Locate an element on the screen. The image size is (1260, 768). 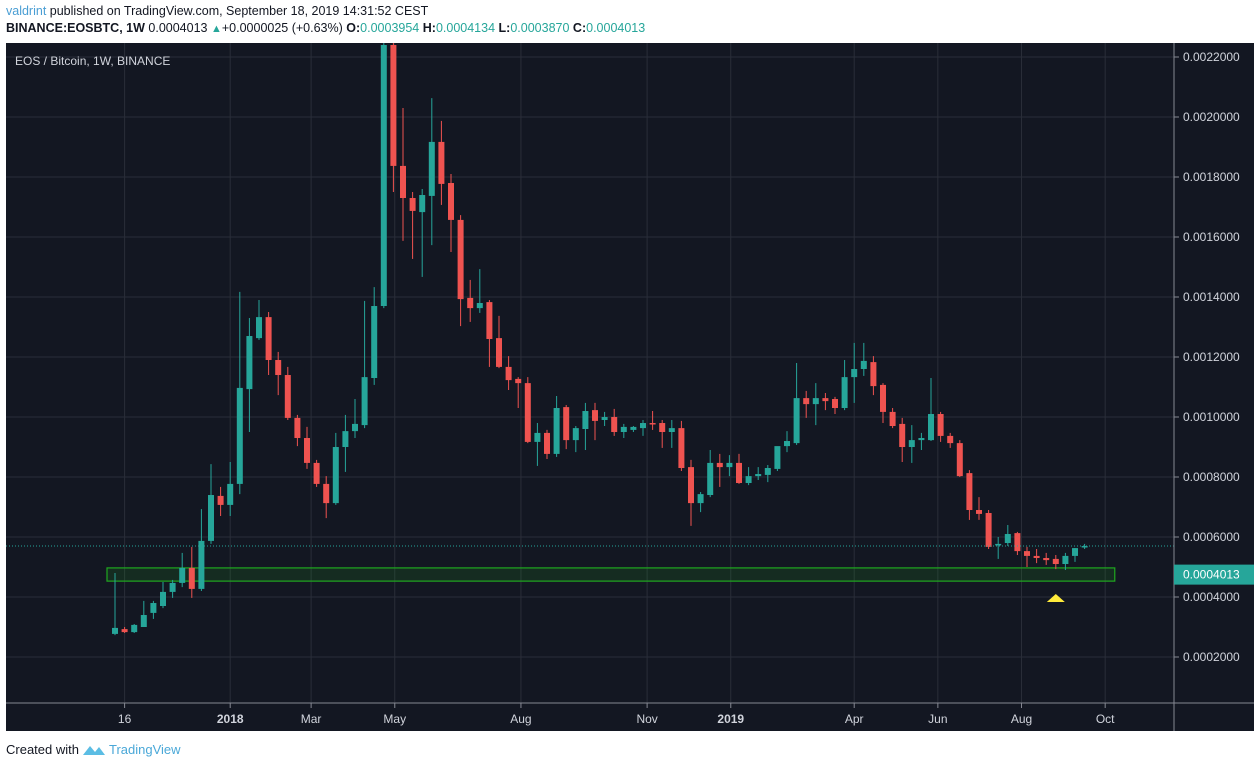
tradingview-link: TradingView is located at coordinates (144, 749).